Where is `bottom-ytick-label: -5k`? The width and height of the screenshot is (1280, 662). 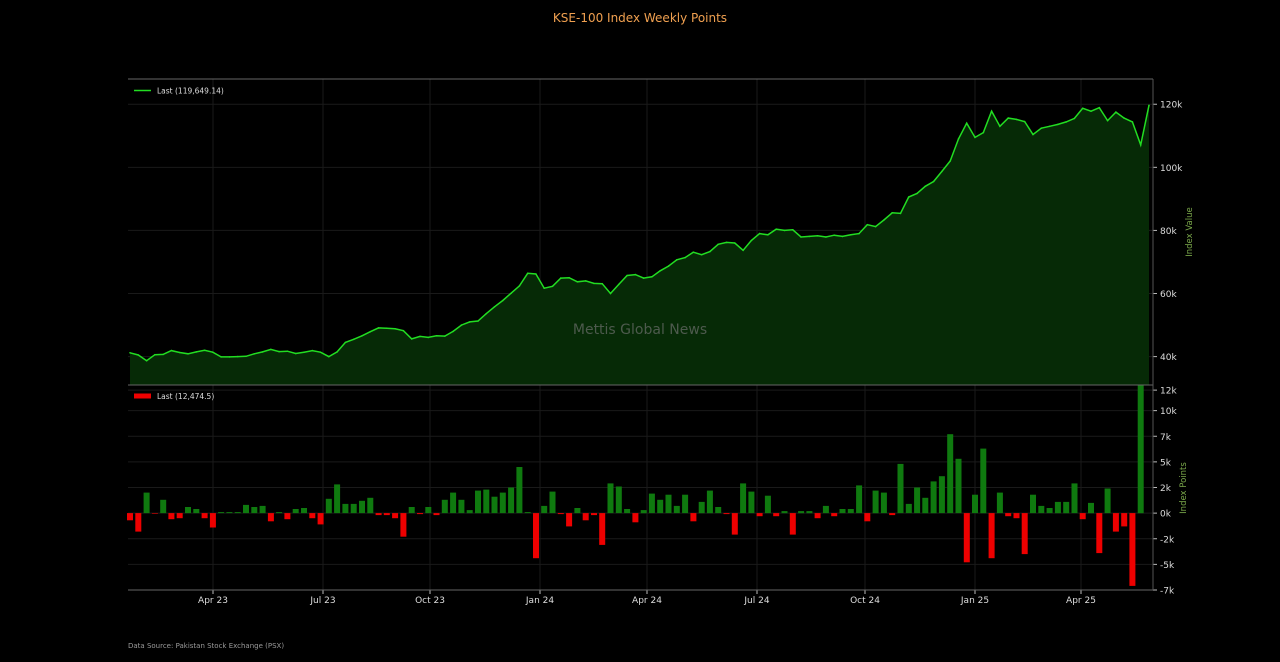
bottom-ytick-label: -5k is located at coordinates (1167, 566).